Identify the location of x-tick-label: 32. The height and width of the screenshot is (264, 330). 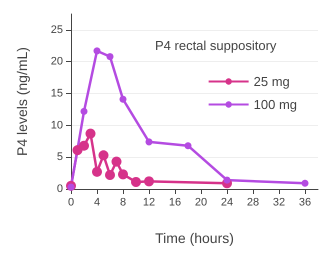
(279, 202).